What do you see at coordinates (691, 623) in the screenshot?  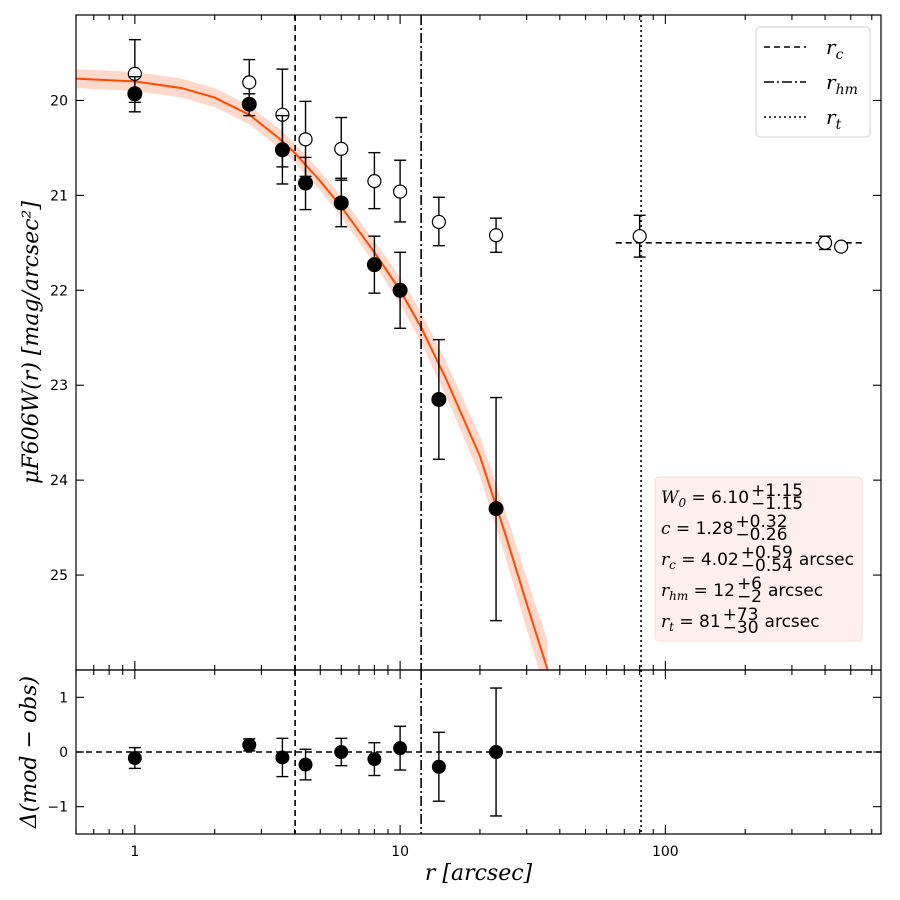 I see `parameter-line: rt = 81` at bounding box center [691, 623].